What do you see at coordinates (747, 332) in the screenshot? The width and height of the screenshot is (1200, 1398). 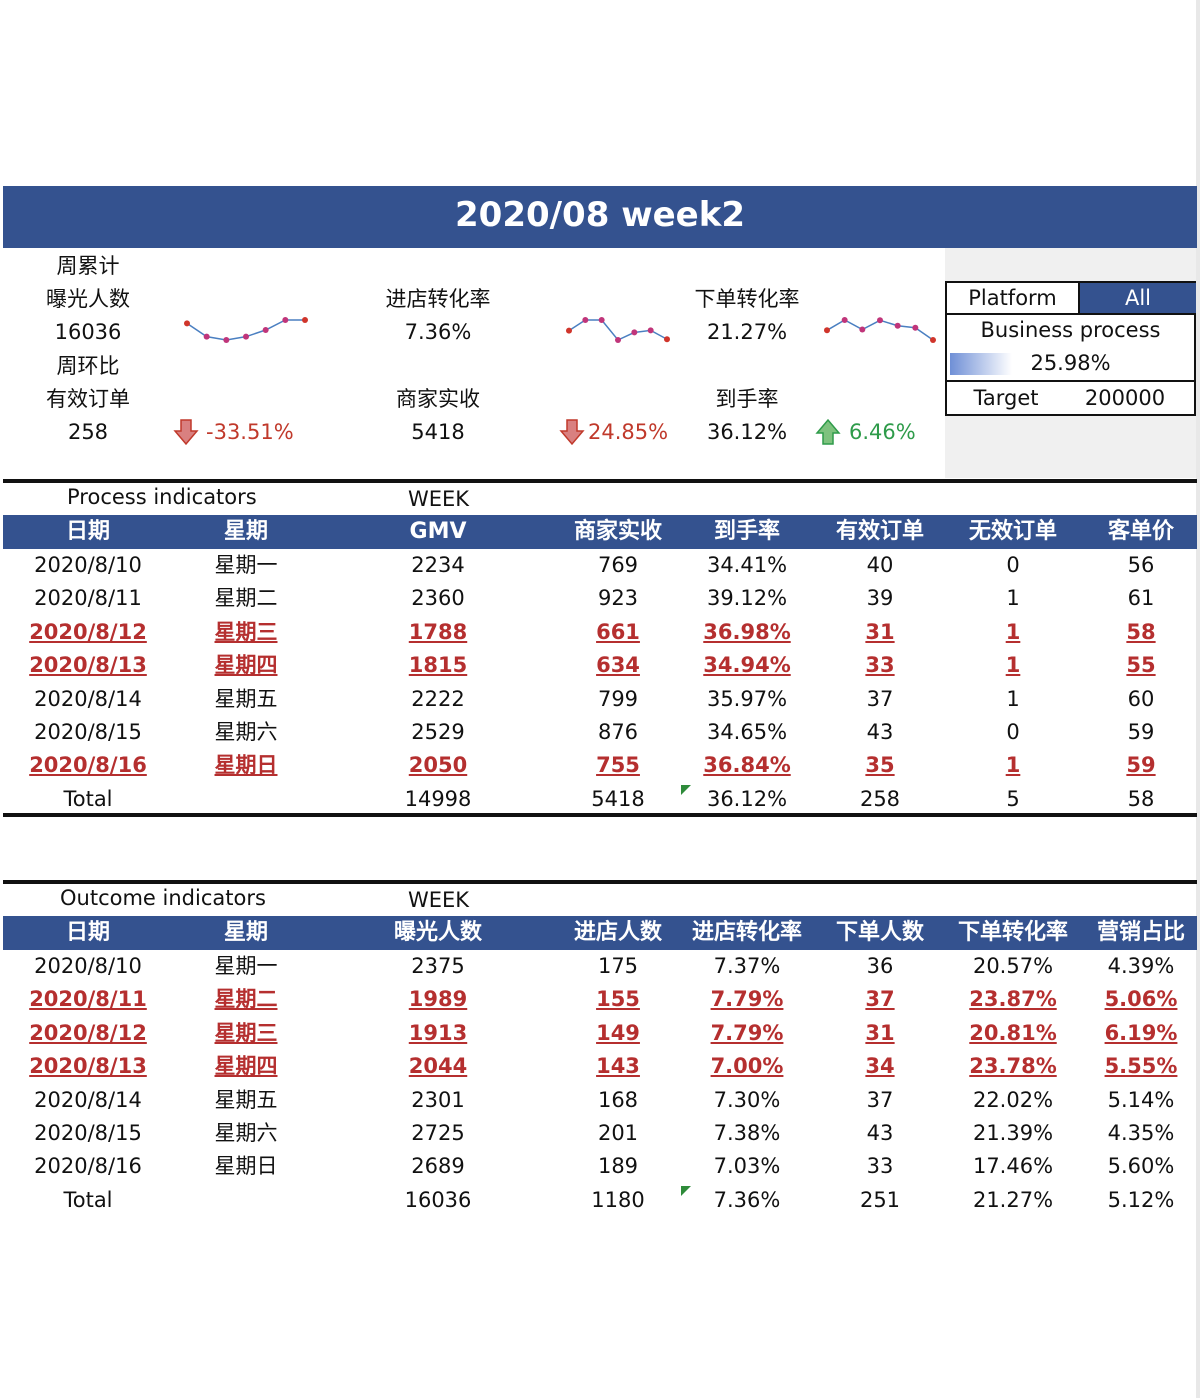 I see `kpi-value-order-conversion: 21.27%` at bounding box center [747, 332].